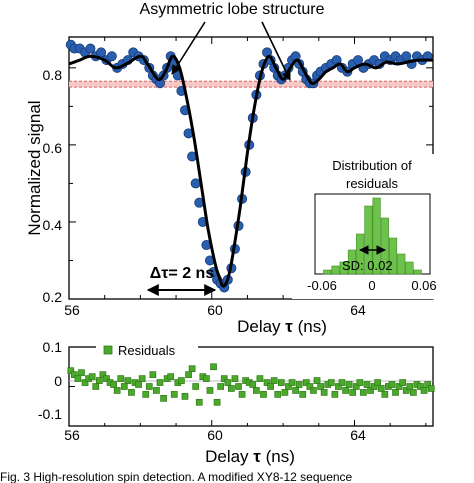  Describe the element at coordinates (232, 9) in the screenshot. I see `lobe-annotation: Asymmetric lobe structure` at that location.